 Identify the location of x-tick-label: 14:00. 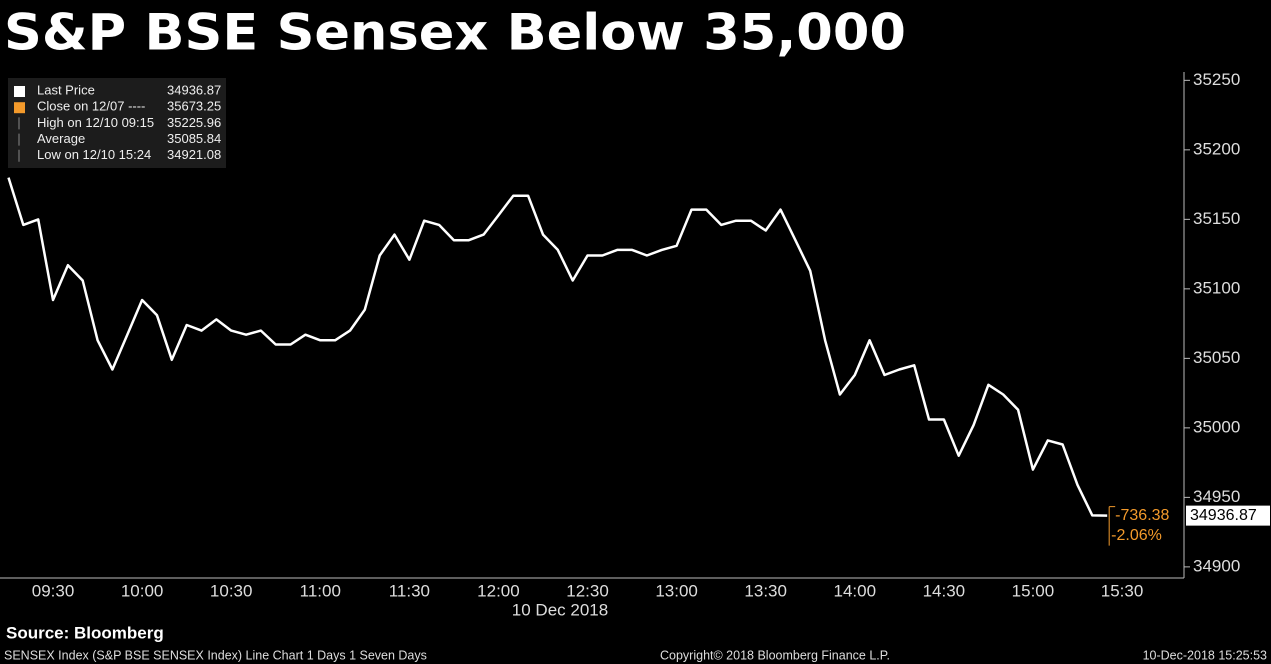
(855, 590).